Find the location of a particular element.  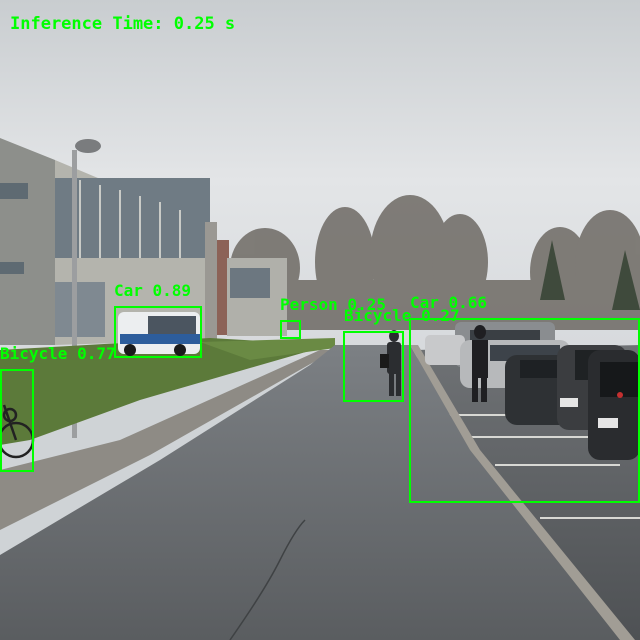

lamp-post is located at coordinates (86, 288).